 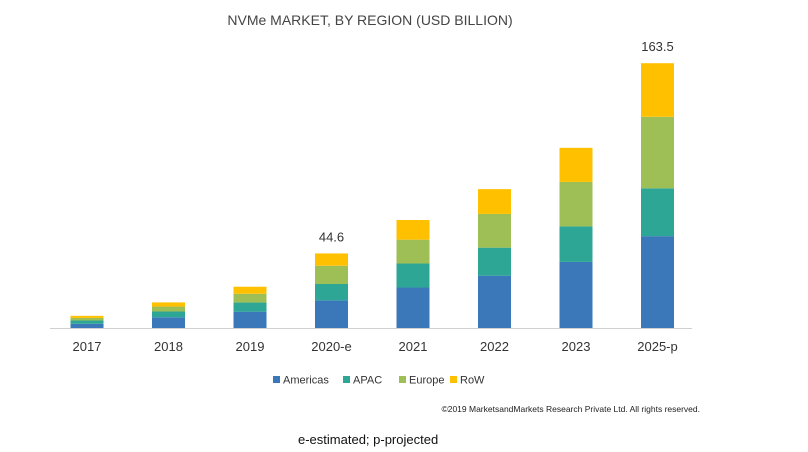 I want to click on bar-row-2025-p, so click(x=657, y=90).